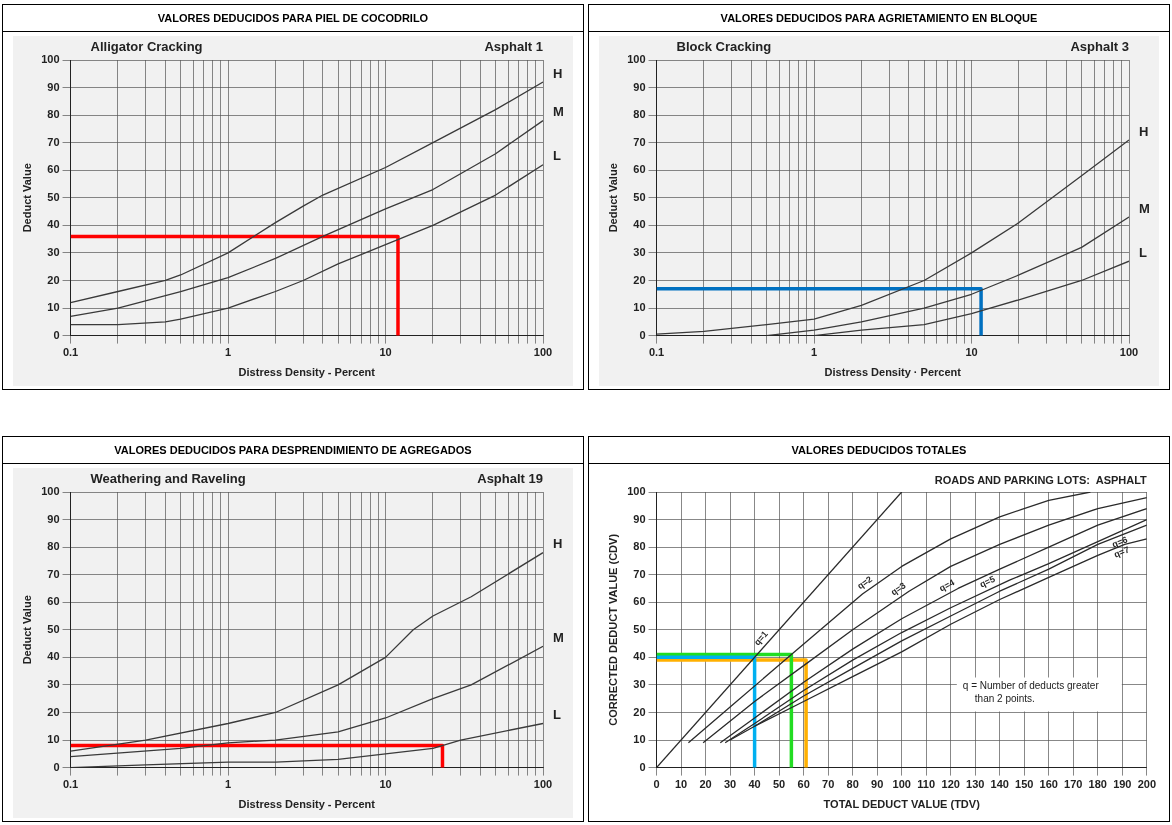 Image resolution: width=1172 pixels, height=825 pixels. I want to click on text: q=4, so click(947, 585).